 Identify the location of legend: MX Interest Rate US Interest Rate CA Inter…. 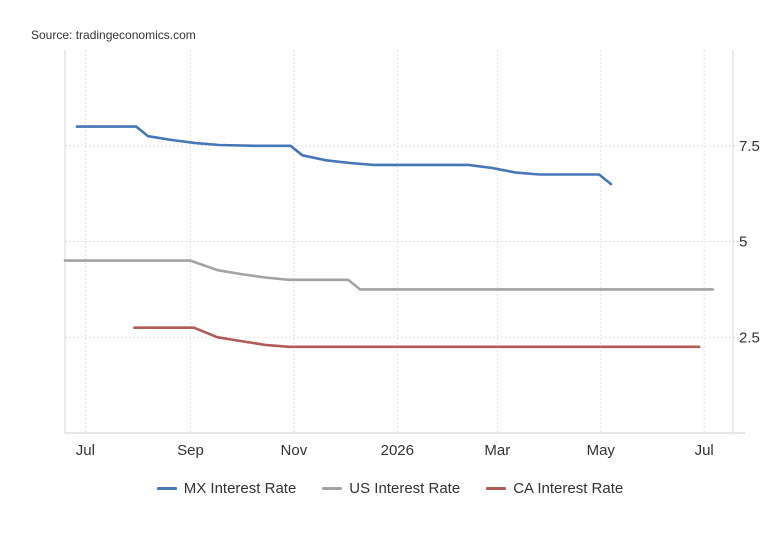
(390, 488).